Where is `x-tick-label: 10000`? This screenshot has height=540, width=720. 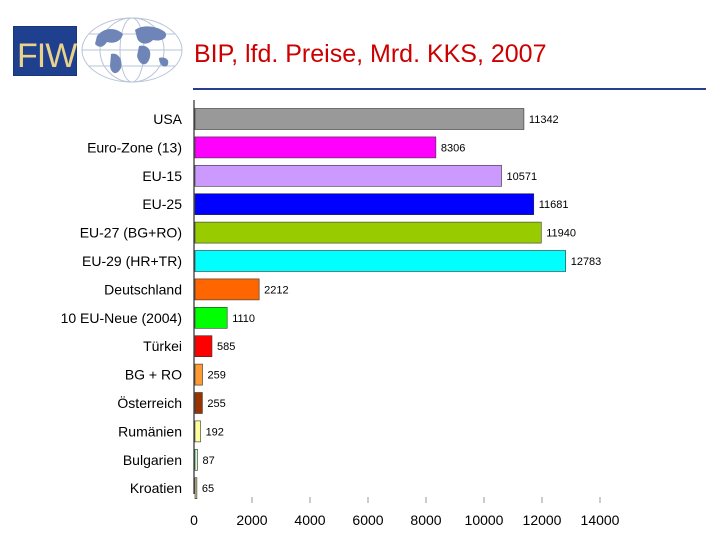 x-tick-label: 10000 is located at coordinates (484, 520).